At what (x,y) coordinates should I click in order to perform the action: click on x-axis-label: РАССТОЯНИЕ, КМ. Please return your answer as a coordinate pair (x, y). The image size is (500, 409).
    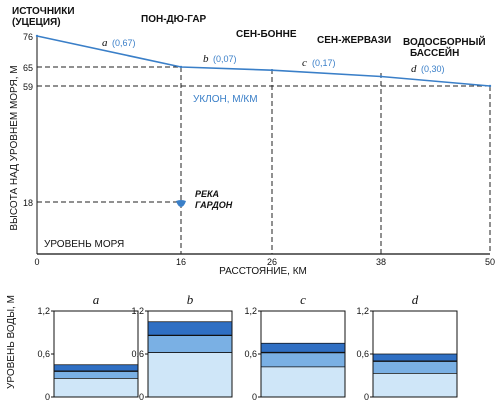
    Looking at the image, I should click on (263, 271).